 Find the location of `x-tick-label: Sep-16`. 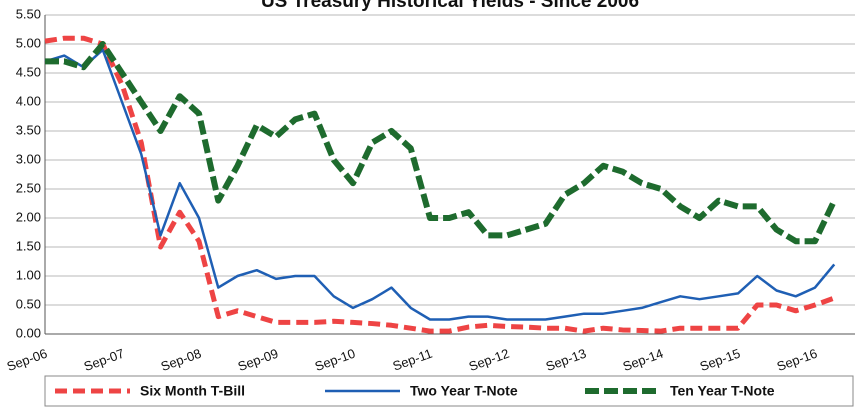

x-tick-label: Sep-16 is located at coordinates (797, 360).